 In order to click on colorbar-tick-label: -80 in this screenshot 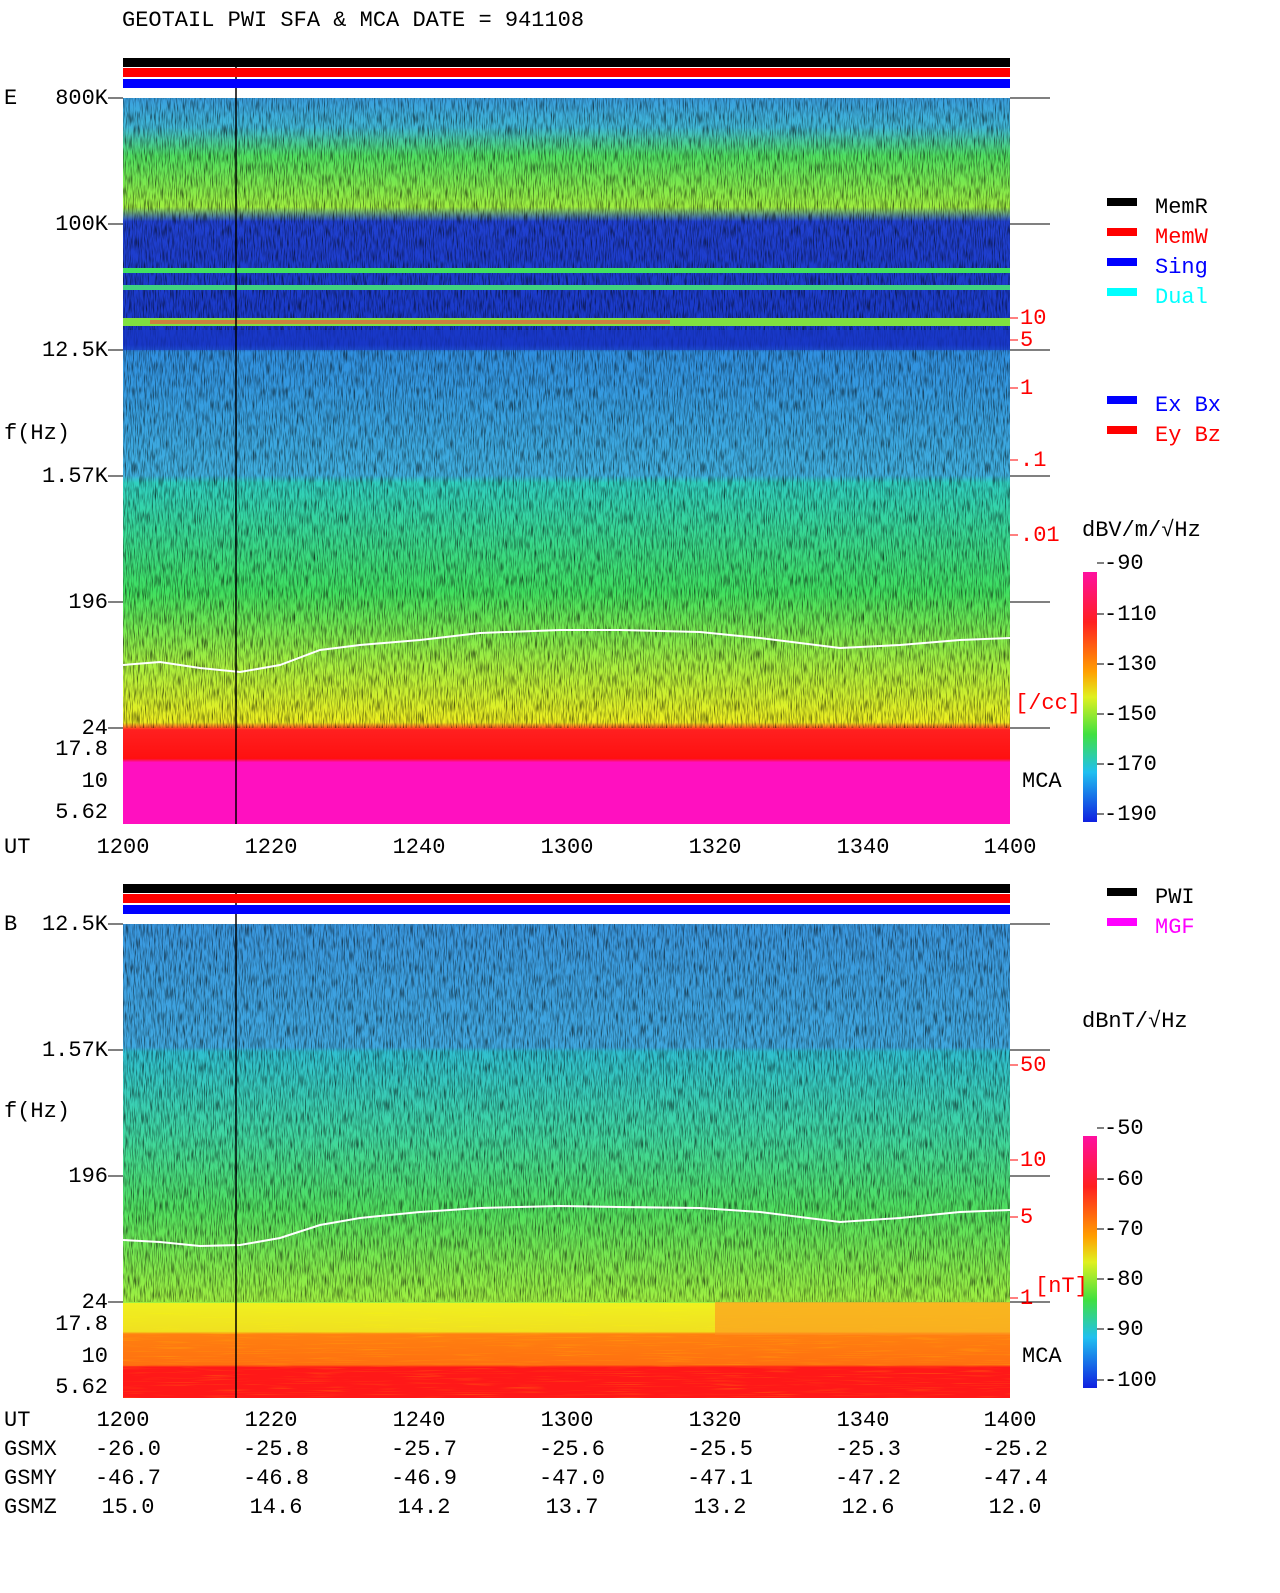, I will do `click(1124, 1279)`.